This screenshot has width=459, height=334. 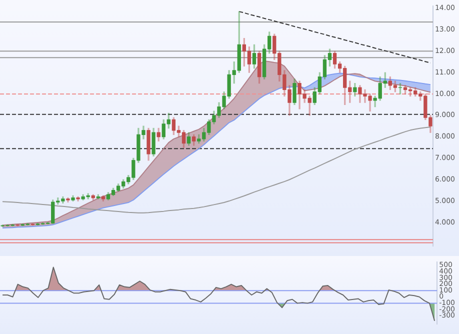 What do you see at coordinates (334, 37) in the screenshot?
I see `line-series` at bounding box center [334, 37].